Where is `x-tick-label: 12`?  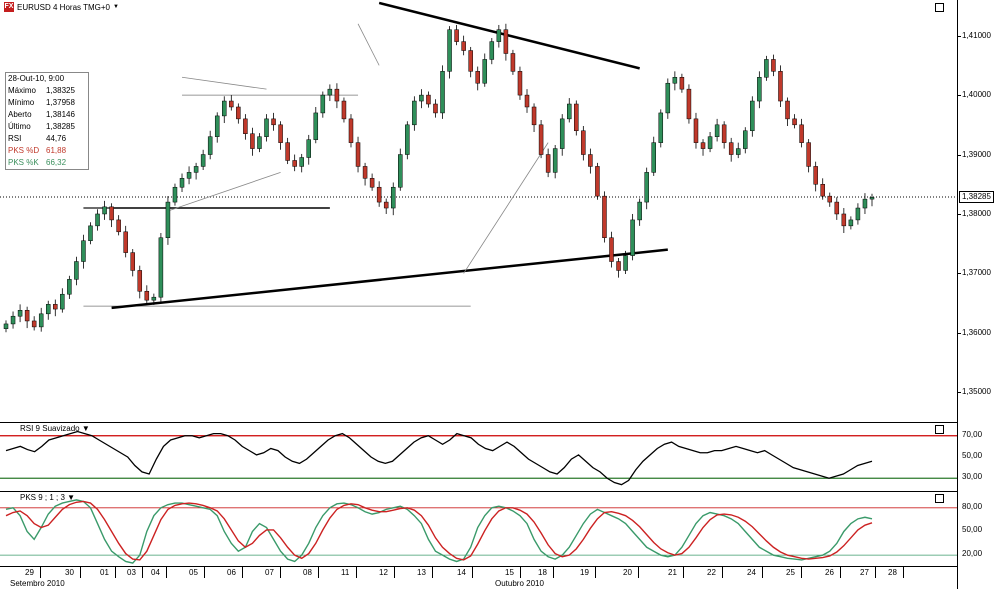
x-tick-label: 12 is located at coordinates (383, 572).